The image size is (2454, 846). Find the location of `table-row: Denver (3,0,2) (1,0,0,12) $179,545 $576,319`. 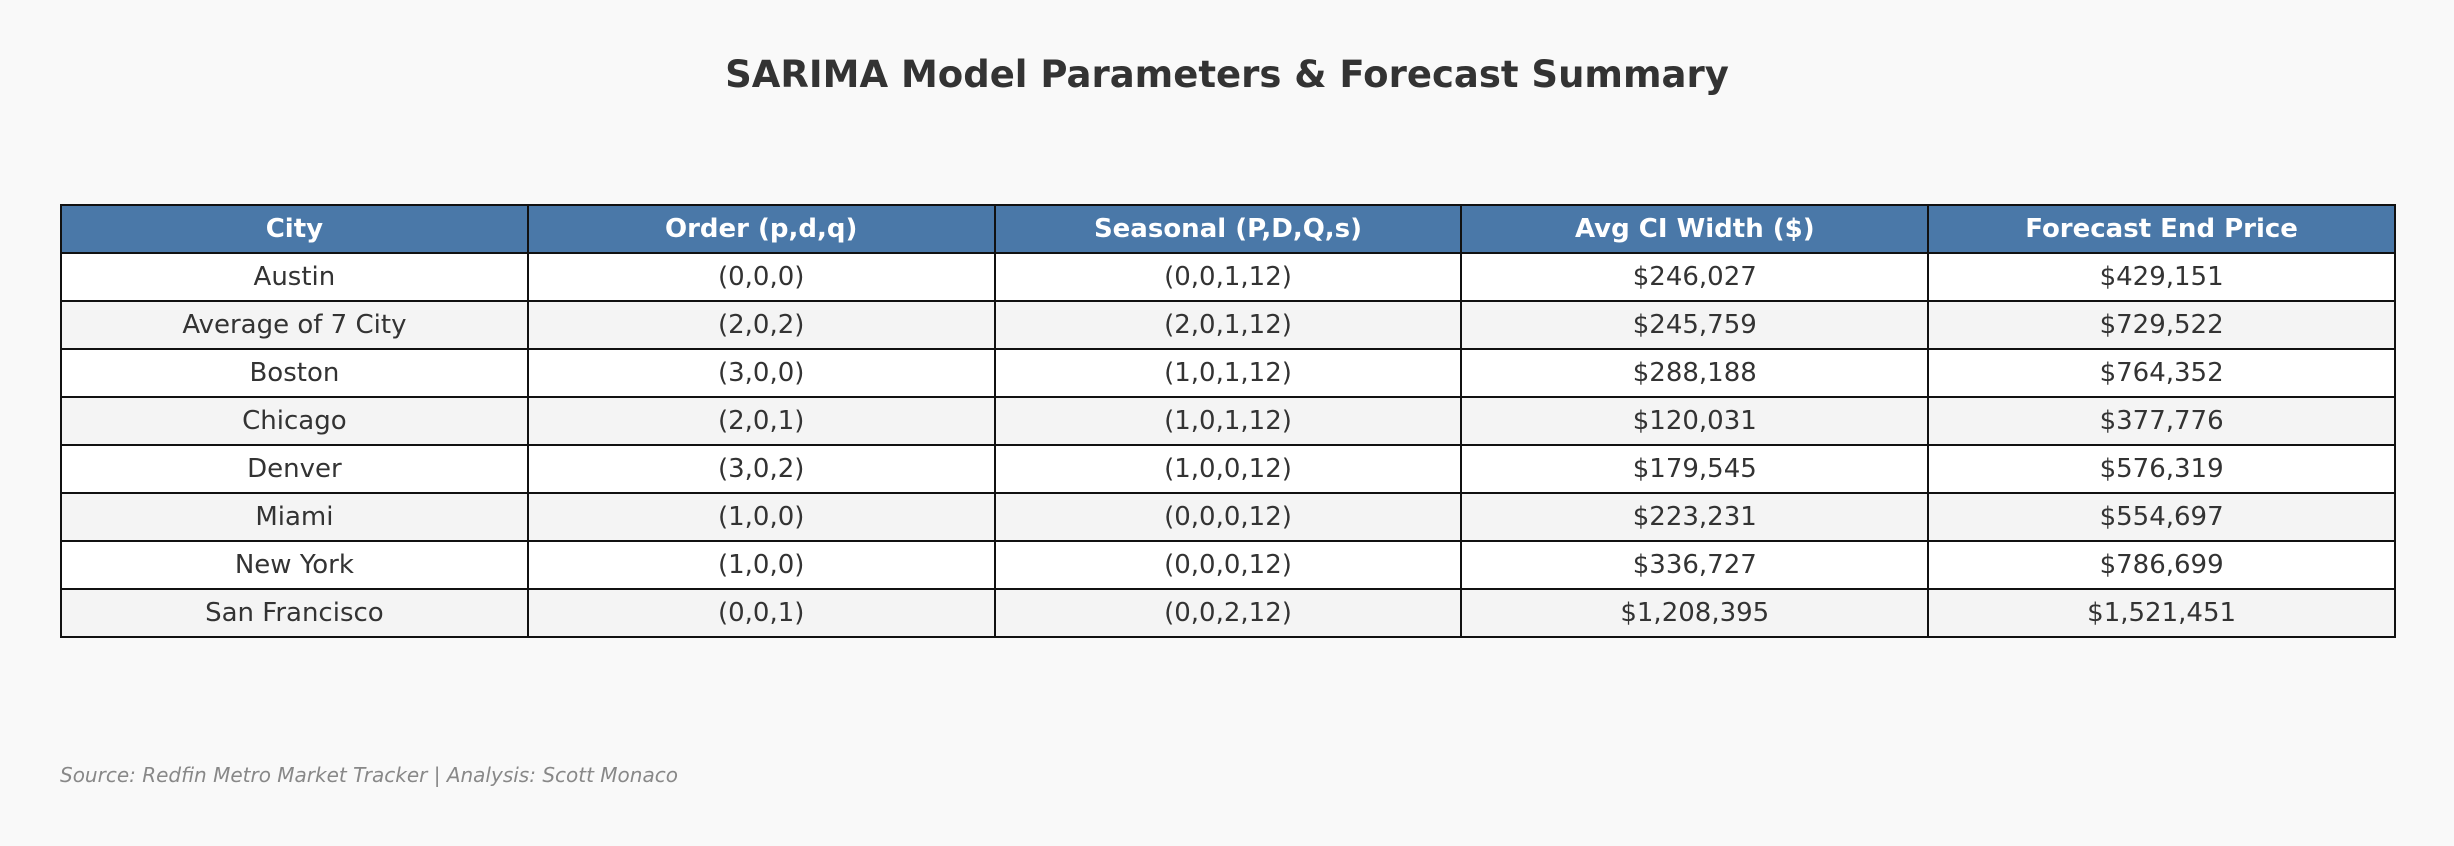

table-row: Denver (3,0,2) (1,0,0,12) $179,545 $576,319 is located at coordinates (1228, 469).